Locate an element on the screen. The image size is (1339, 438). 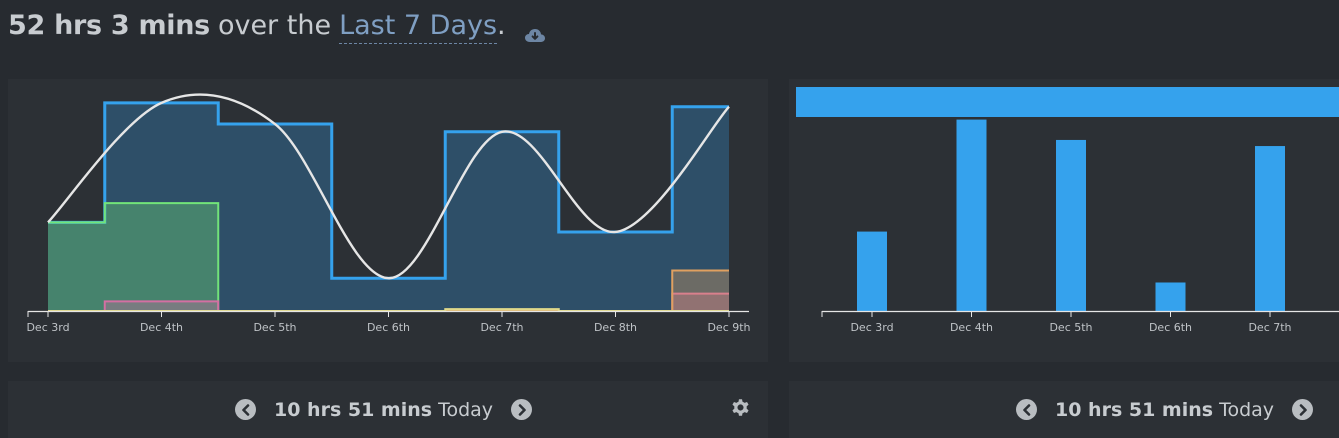
x-tick-label: Dec 8th is located at coordinates (615, 327).